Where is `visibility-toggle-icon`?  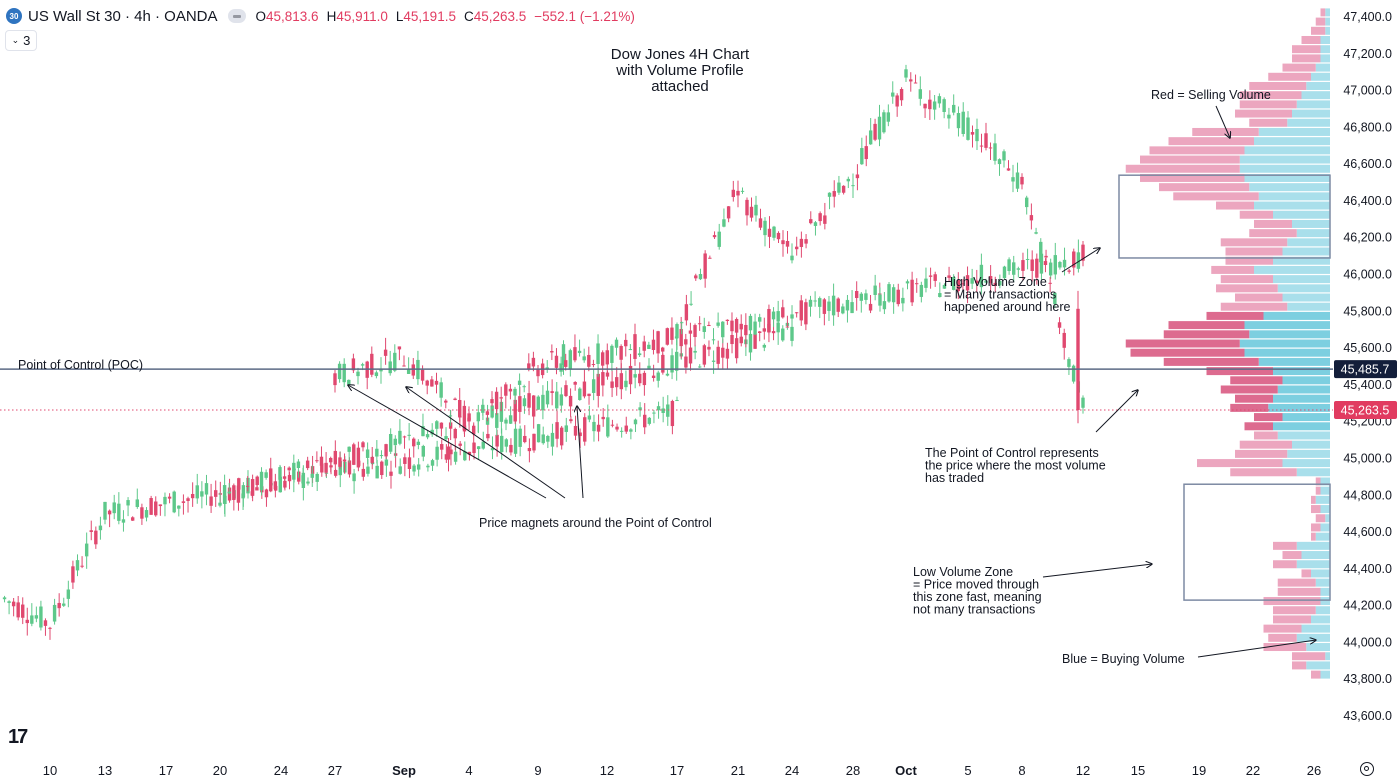
visibility-toggle-icon is located at coordinates (236, 16).